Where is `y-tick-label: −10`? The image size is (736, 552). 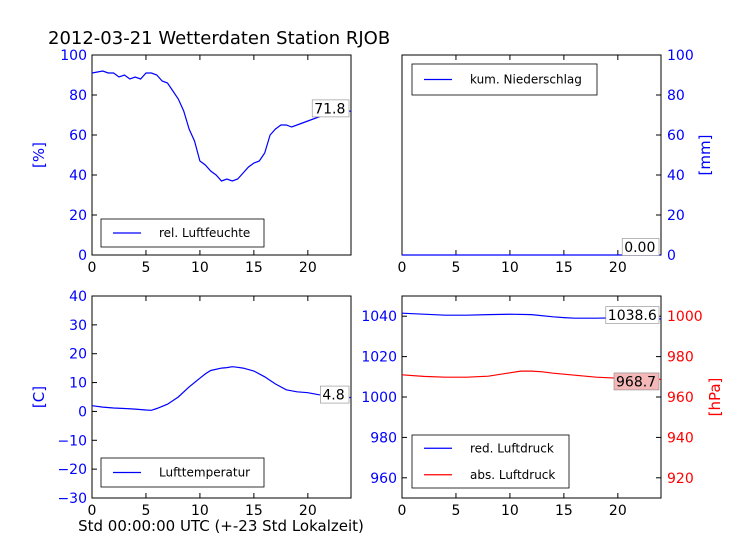
y-tick-label: −10 is located at coordinates (72, 441).